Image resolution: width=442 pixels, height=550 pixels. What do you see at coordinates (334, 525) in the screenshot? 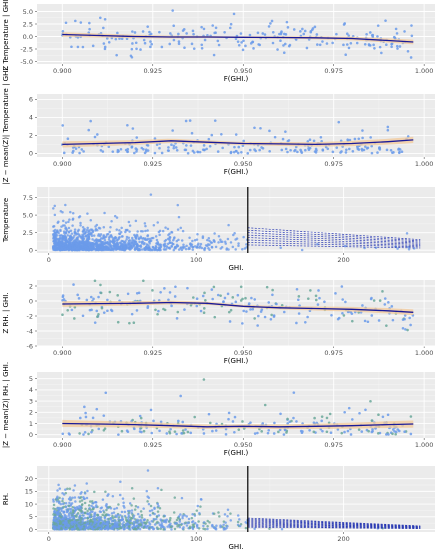
I see `dashed-line` at bounding box center [334, 525].